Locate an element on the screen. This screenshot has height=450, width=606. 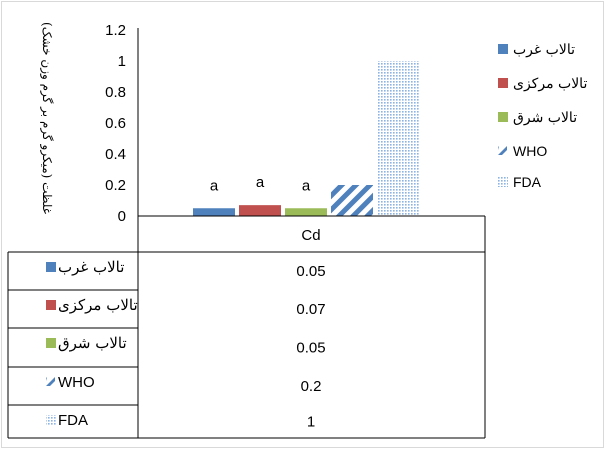
y-tick-label: 0.4 is located at coordinates (115, 154).